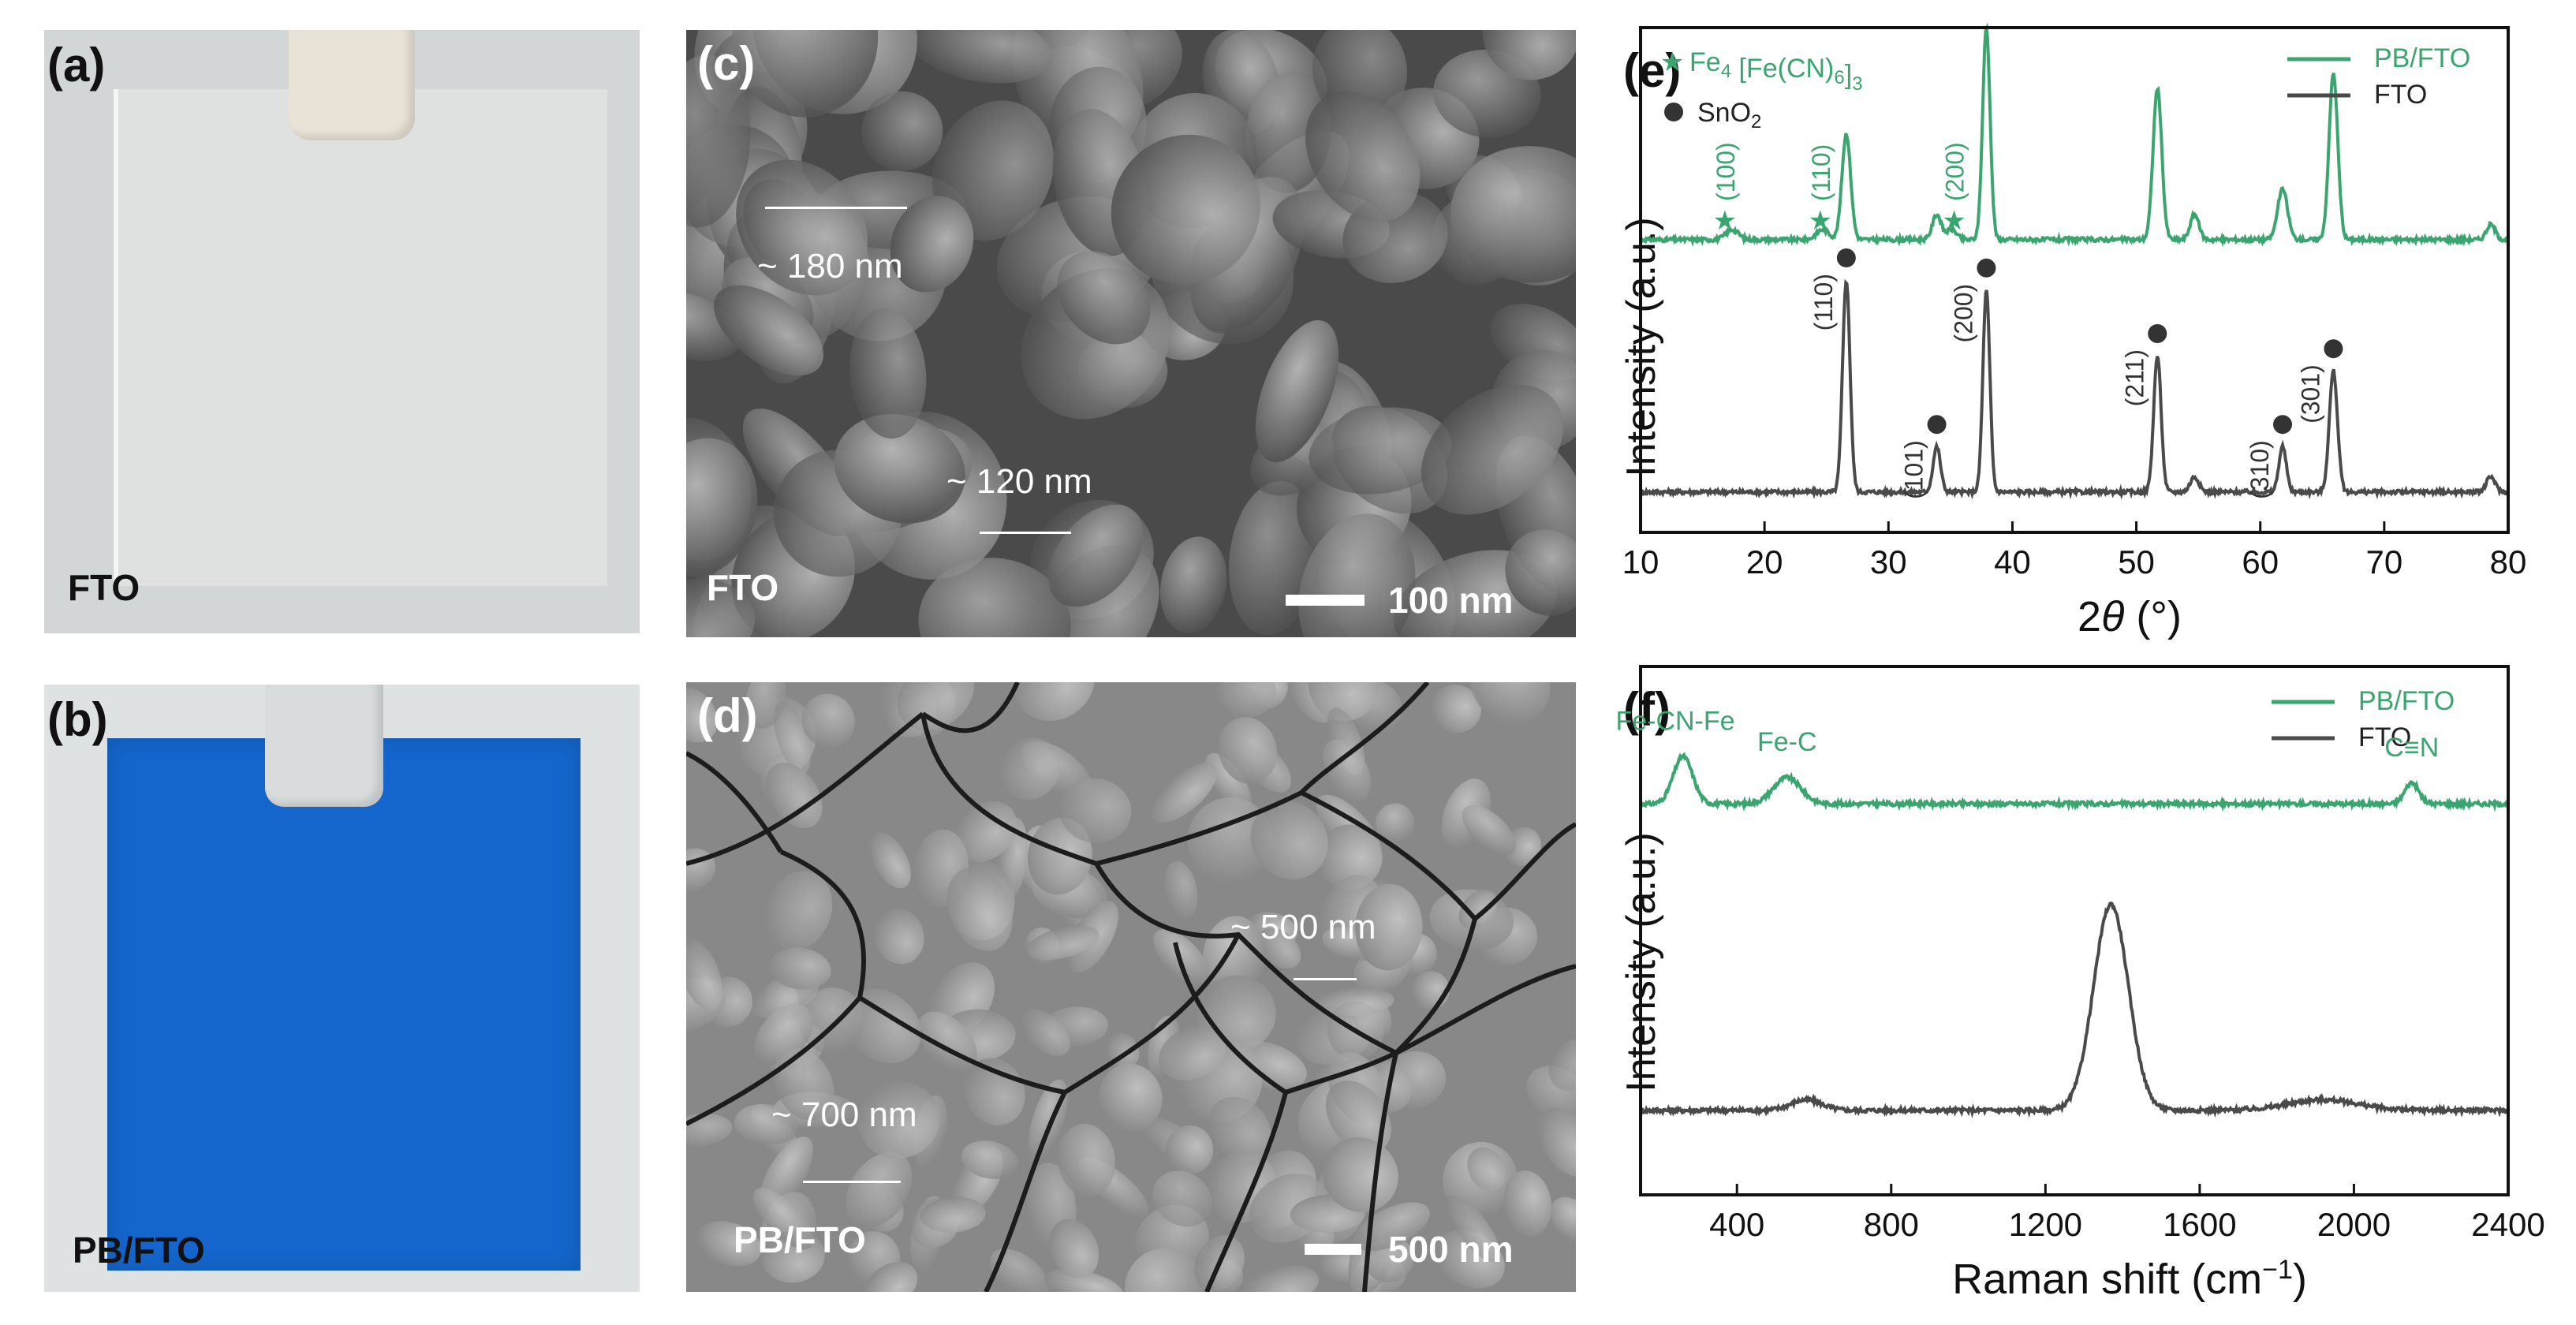 The image size is (2576, 1325). Describe the element at coordinates (2384, 737) in the screenshot. I see `legend-label: FTO` at that location.